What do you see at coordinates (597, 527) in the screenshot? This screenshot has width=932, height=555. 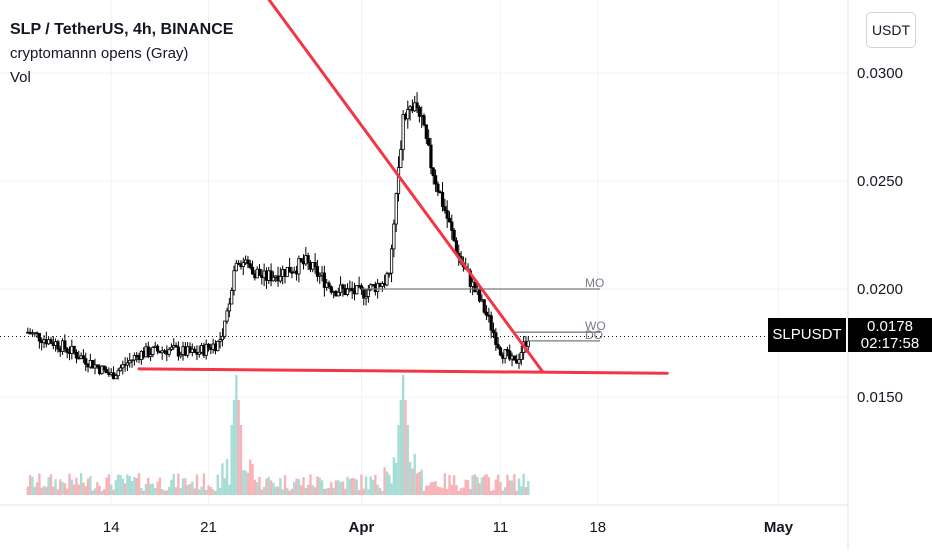 I see `time-tick-label: 18` at bounding box center [597, 527].